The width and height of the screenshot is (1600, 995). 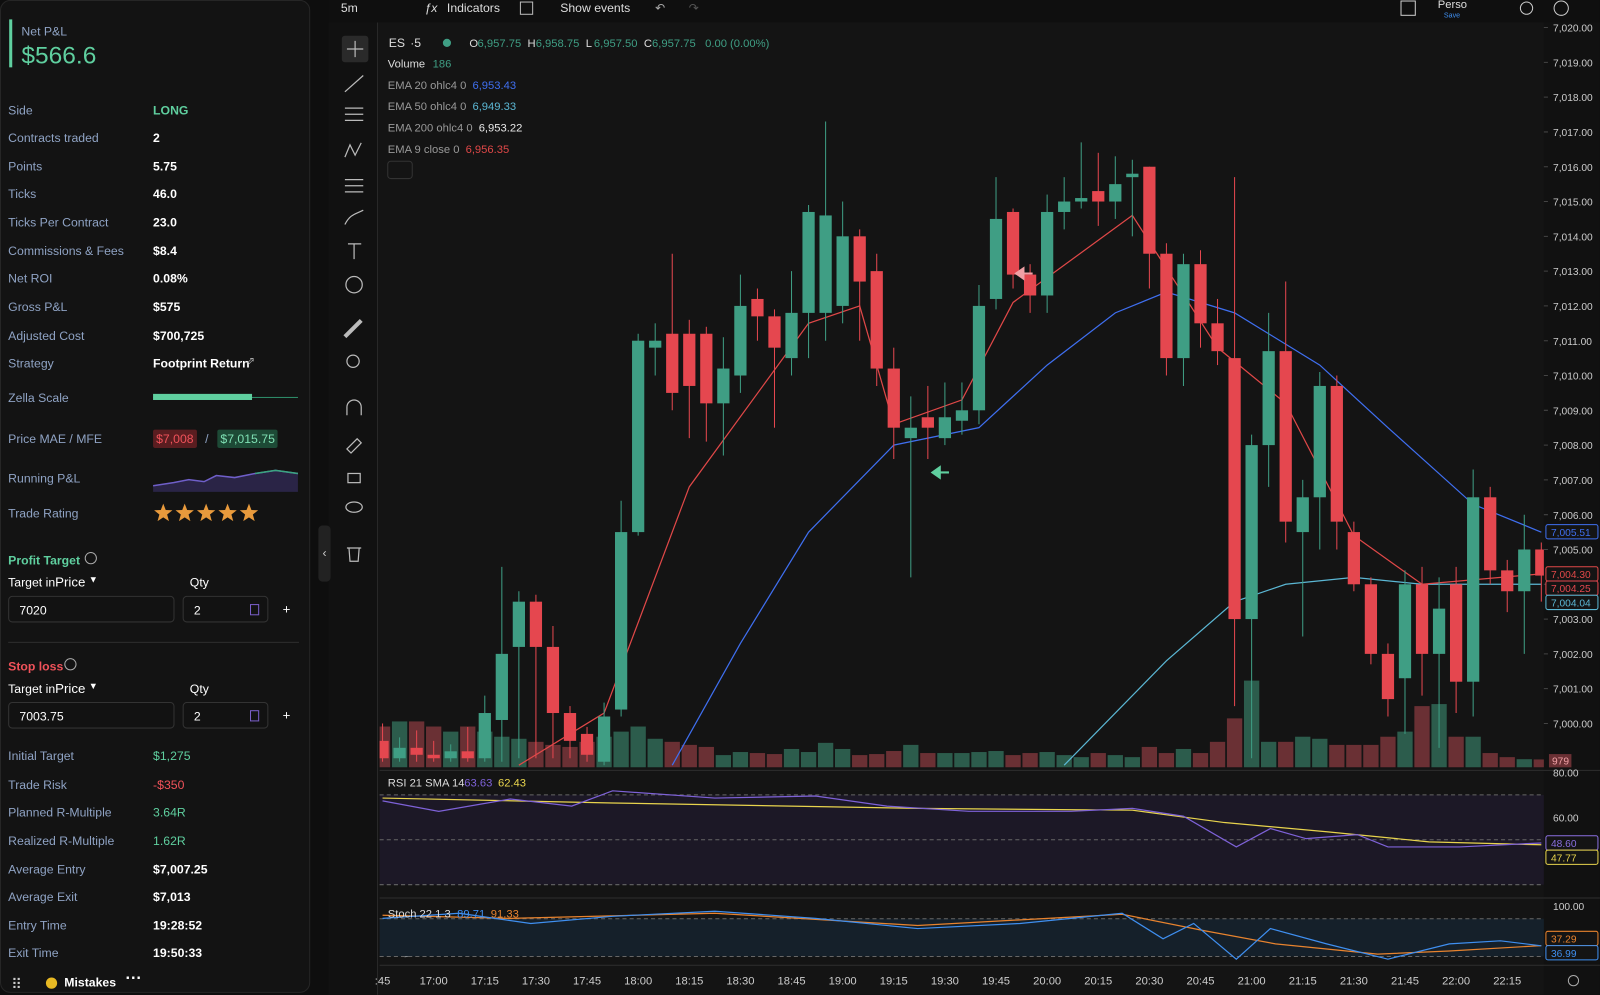 What do you see at coordinates (354, 407) in the screenshot?
I see `tool-magnet` at bounding box center [354, 407].